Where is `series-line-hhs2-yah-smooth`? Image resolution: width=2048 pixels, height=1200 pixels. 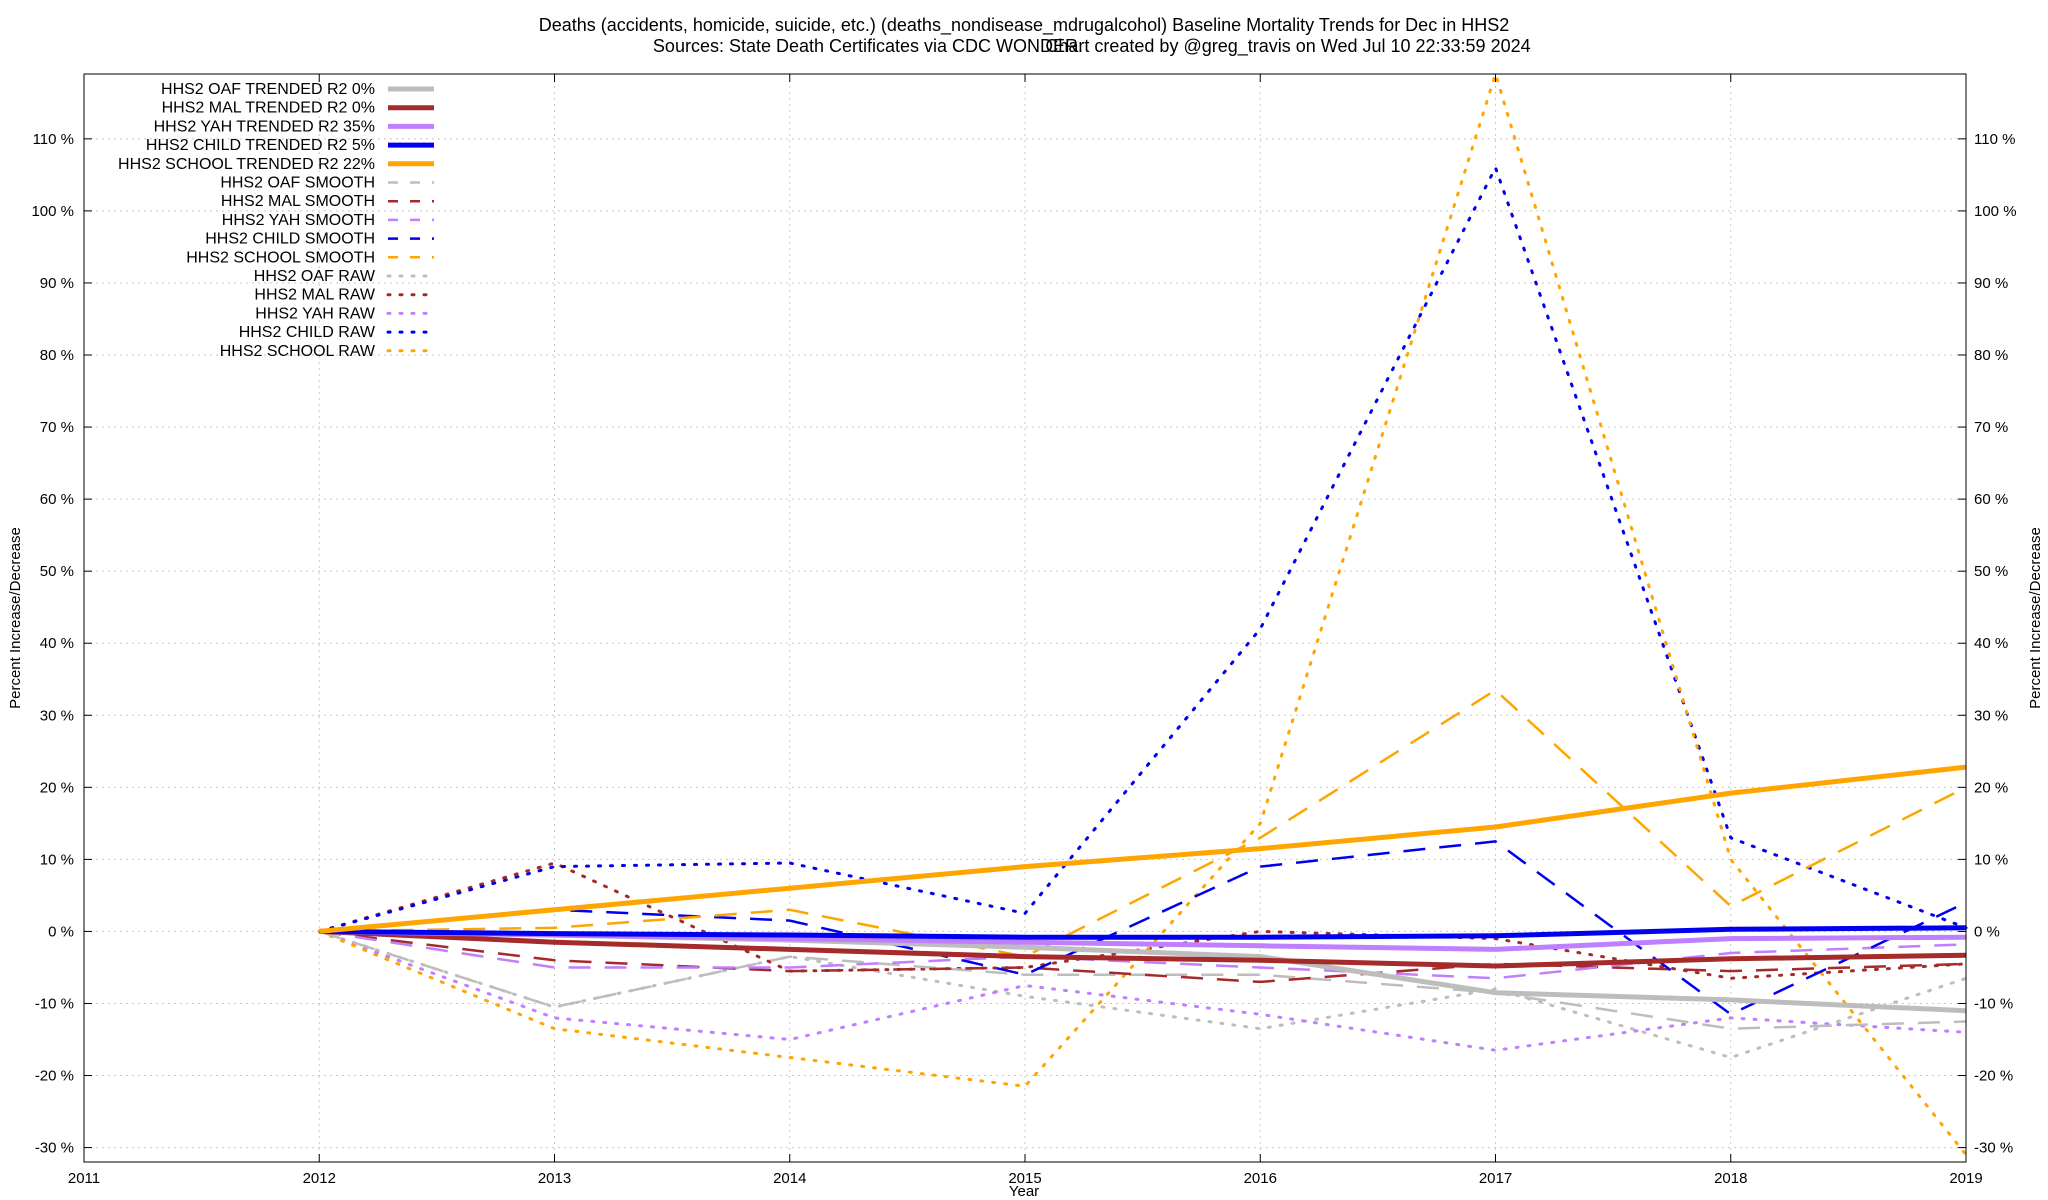 series-line-hhs2-yah-smooth is located at coordinates (1143, 955).